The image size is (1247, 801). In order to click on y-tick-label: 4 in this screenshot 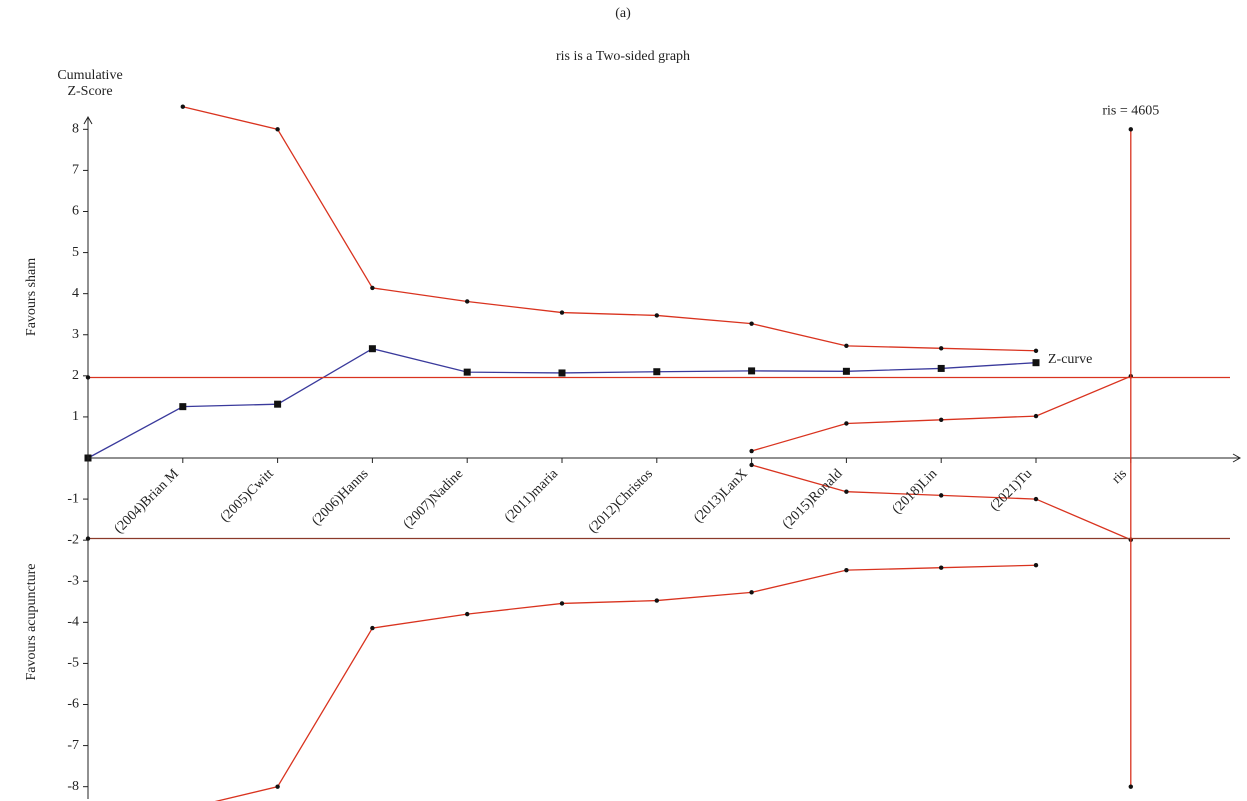, I will do `click(75, 293)`.